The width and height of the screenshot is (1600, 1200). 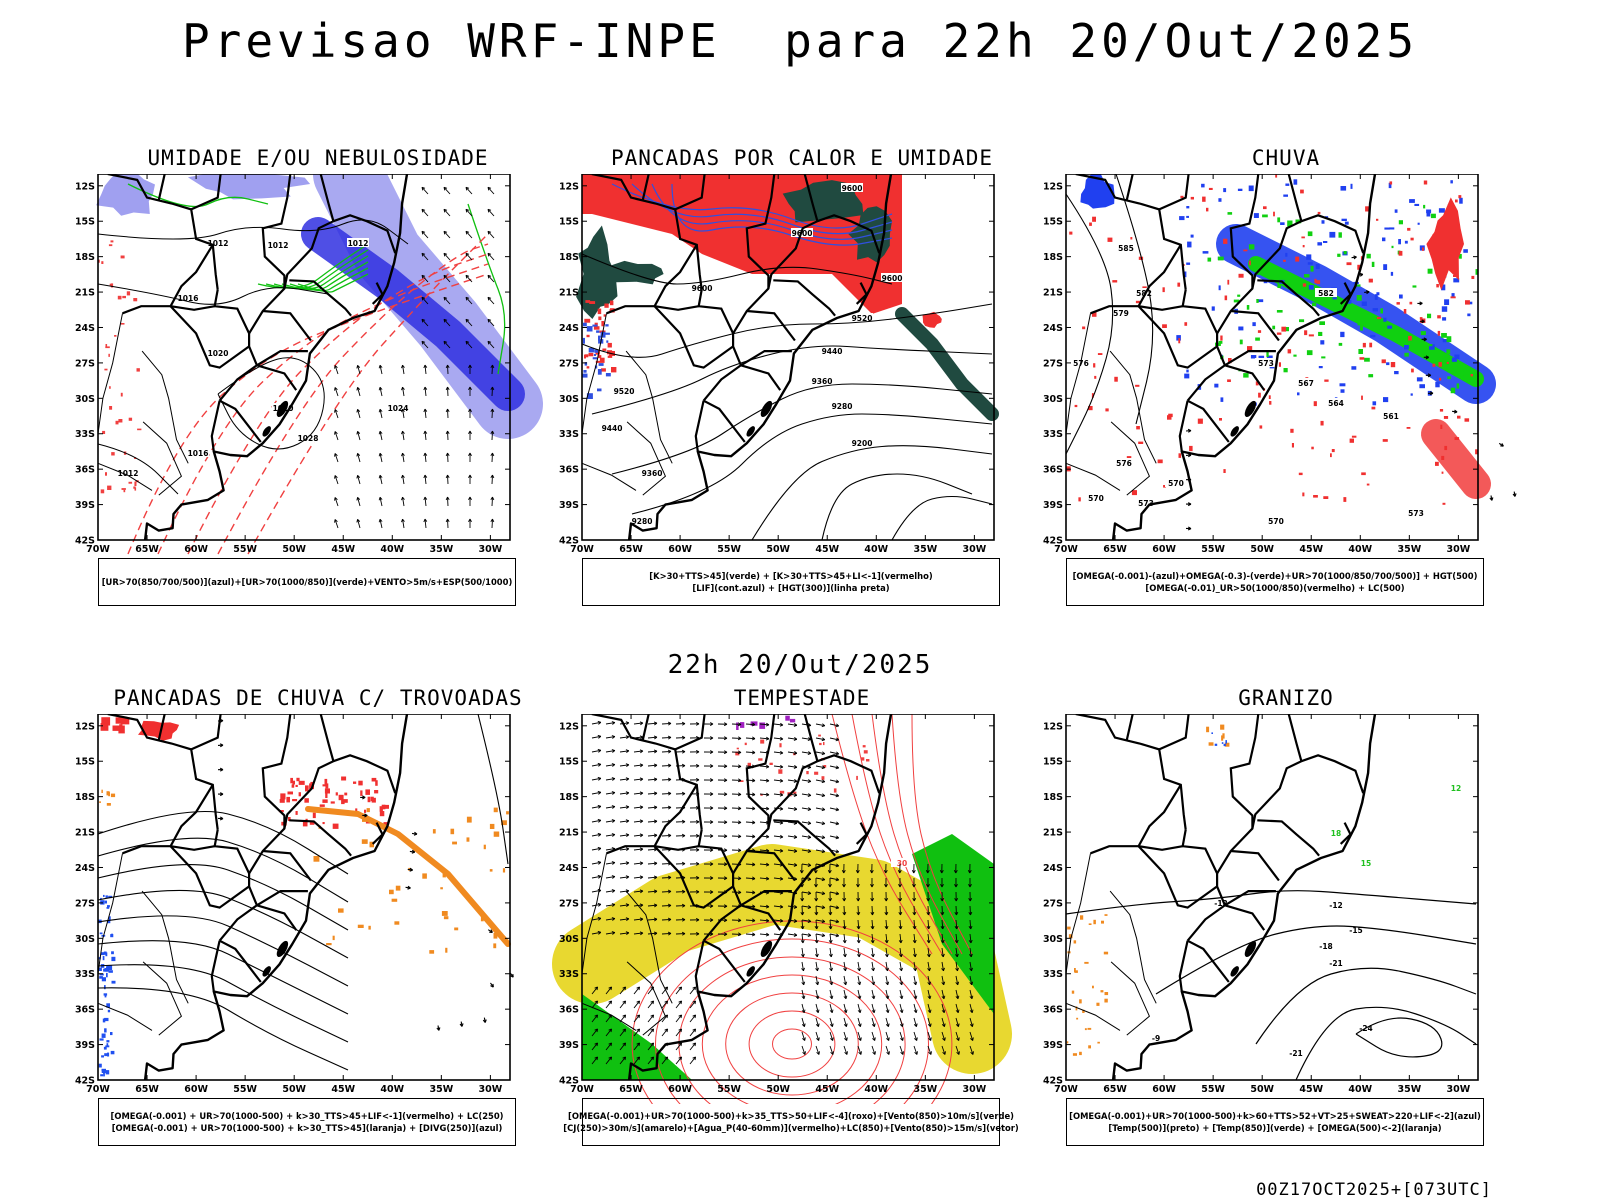 I want to click on lat-tick-label: 24S, so click(x=569, y=868).